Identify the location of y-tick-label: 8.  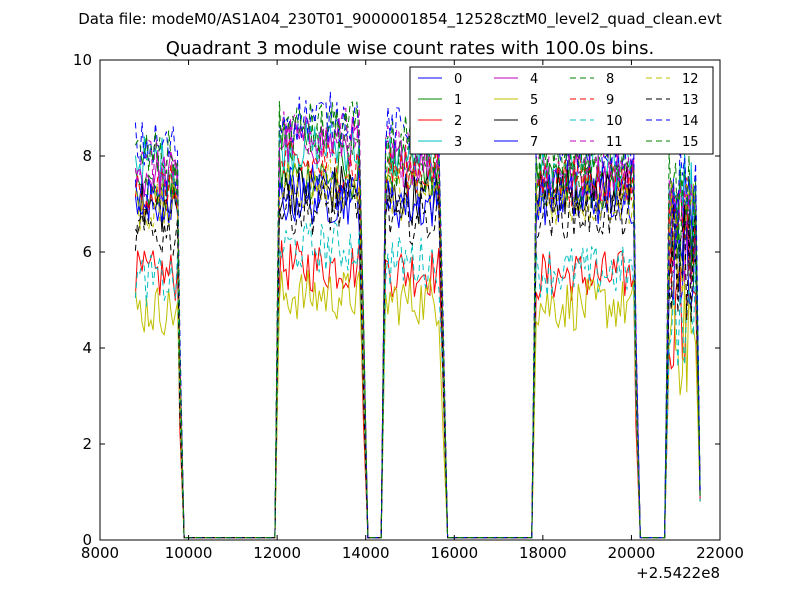
(87, 156).